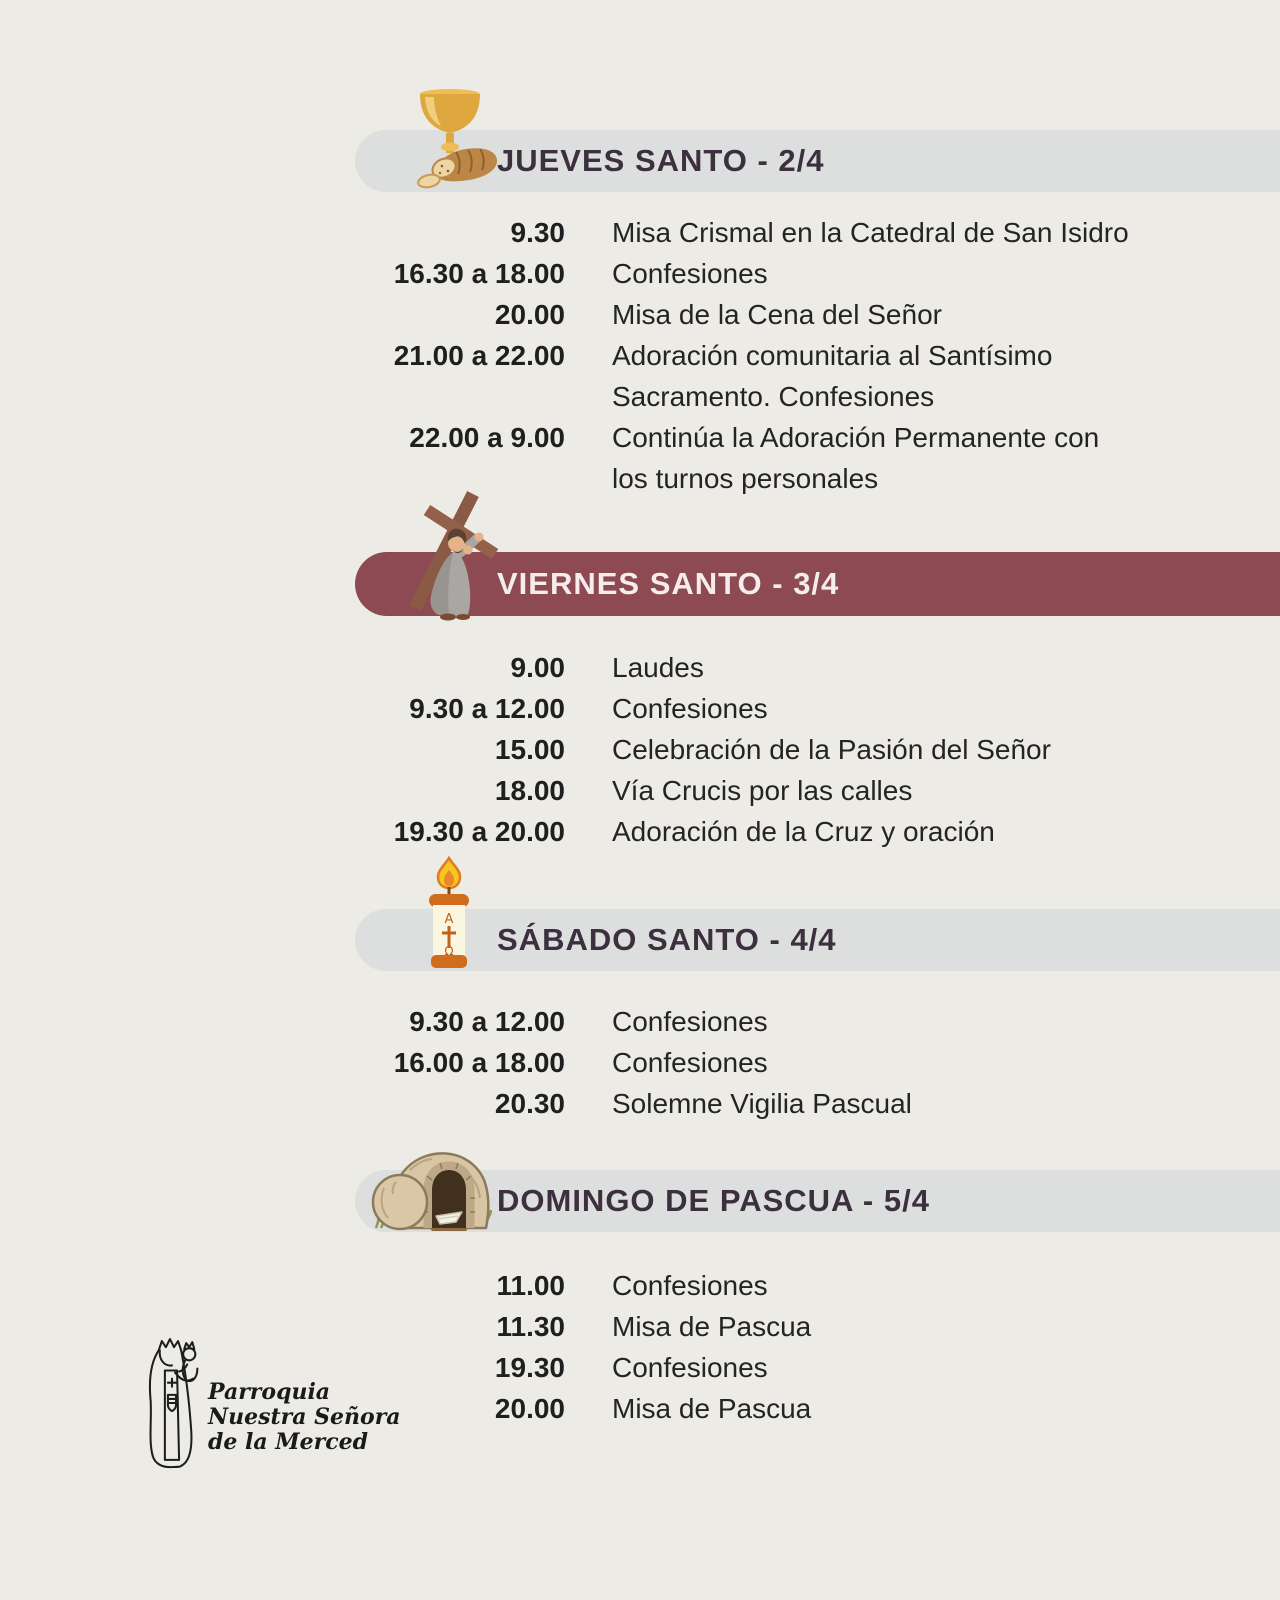 Image resolution: width=1280 pixels, height=1600 pixels. What do you see at coordinates (479, 1062) in the screenshot?
I see `event-time: 16.00 a 18.00` at bounding box center [479, 1062].